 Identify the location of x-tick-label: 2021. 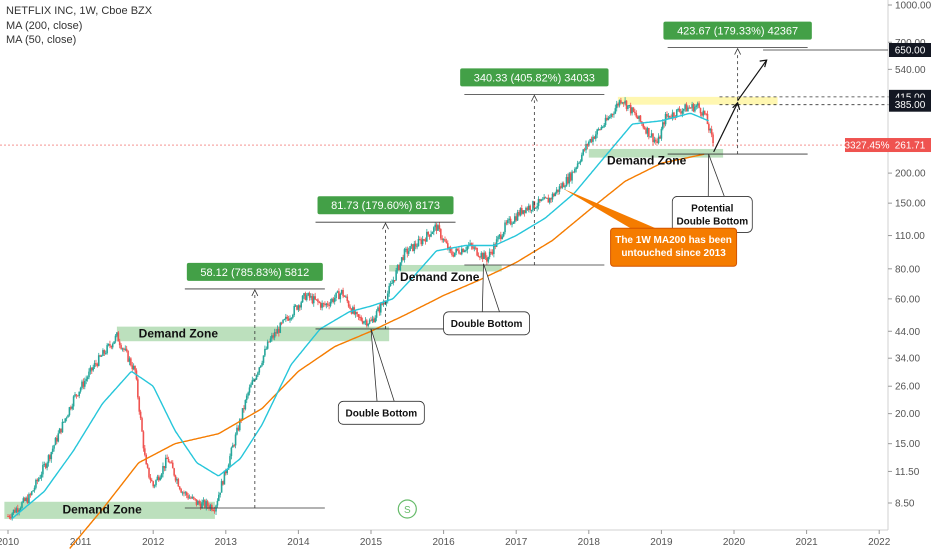
(806, 542).